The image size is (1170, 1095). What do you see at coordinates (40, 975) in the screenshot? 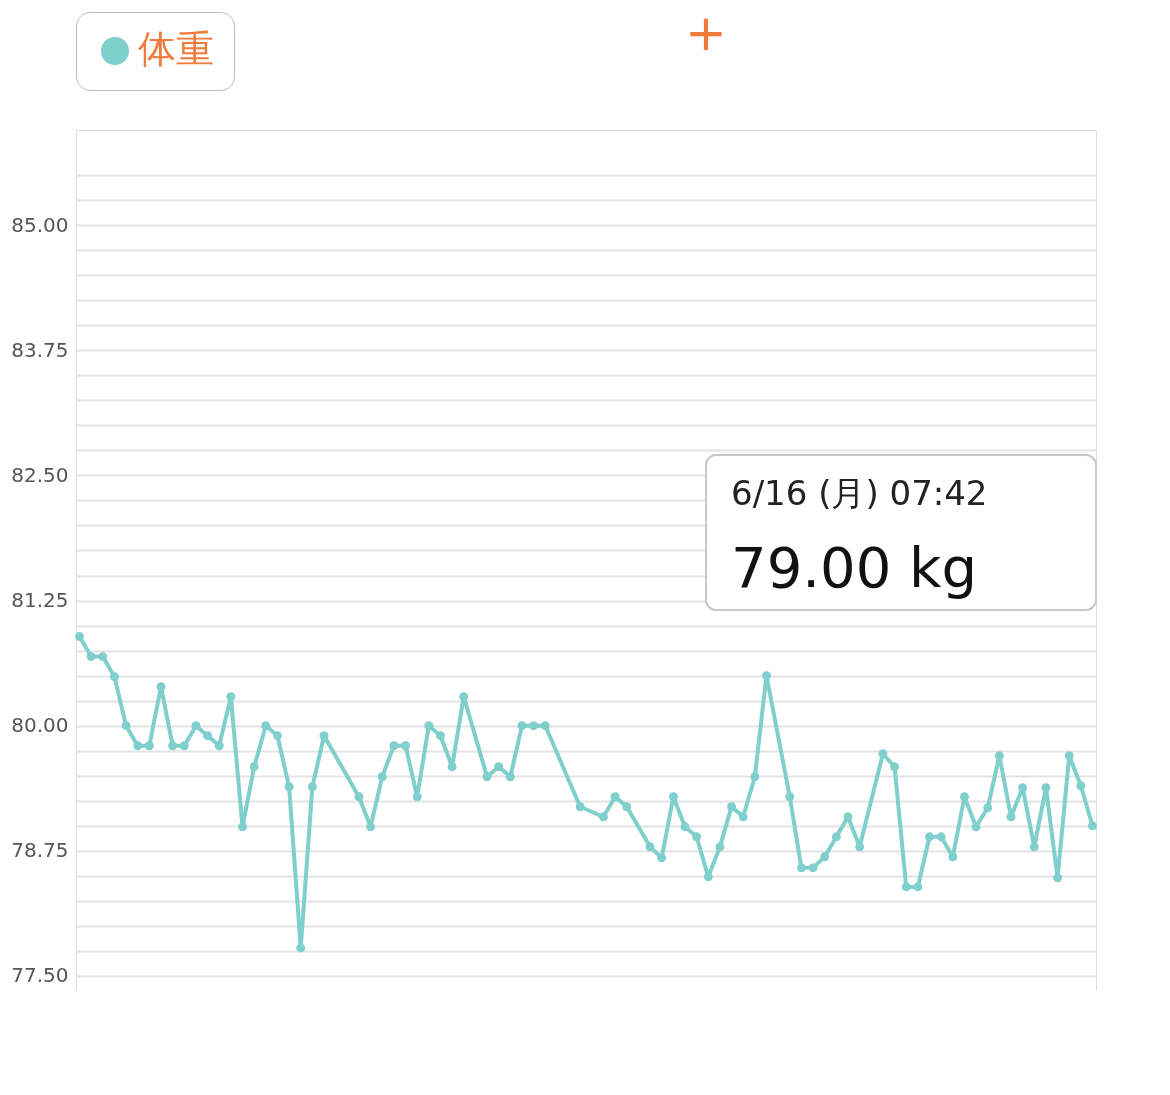
I see `y-tick-label: 77.50` at bounding box center [40, 975].